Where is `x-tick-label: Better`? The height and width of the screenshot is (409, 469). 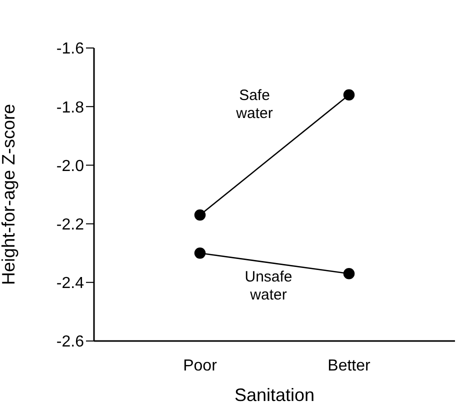 x-tick-label: Better is located at coordinates (350, 365).